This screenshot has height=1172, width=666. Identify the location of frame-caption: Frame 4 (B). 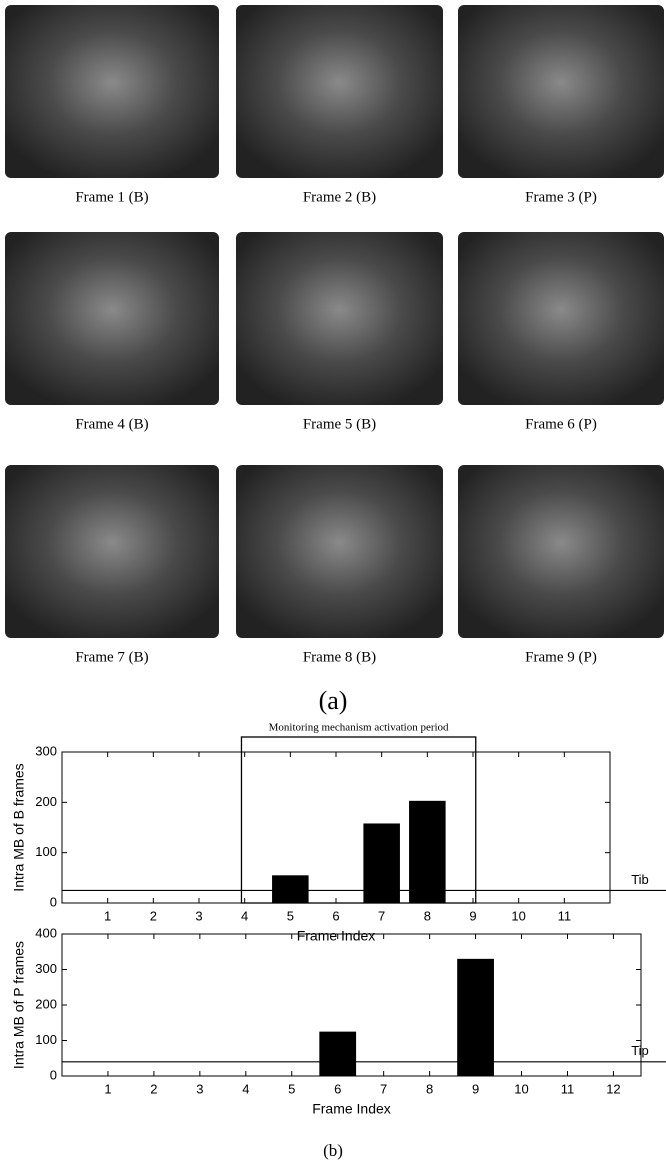
(111, 424).